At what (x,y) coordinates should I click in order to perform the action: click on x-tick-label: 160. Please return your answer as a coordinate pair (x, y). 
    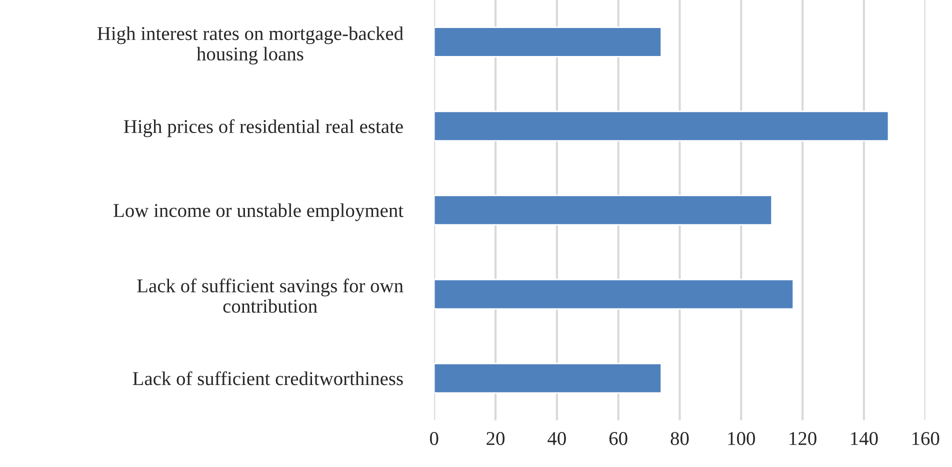
    Looking at the image, I should click on (926, 439).